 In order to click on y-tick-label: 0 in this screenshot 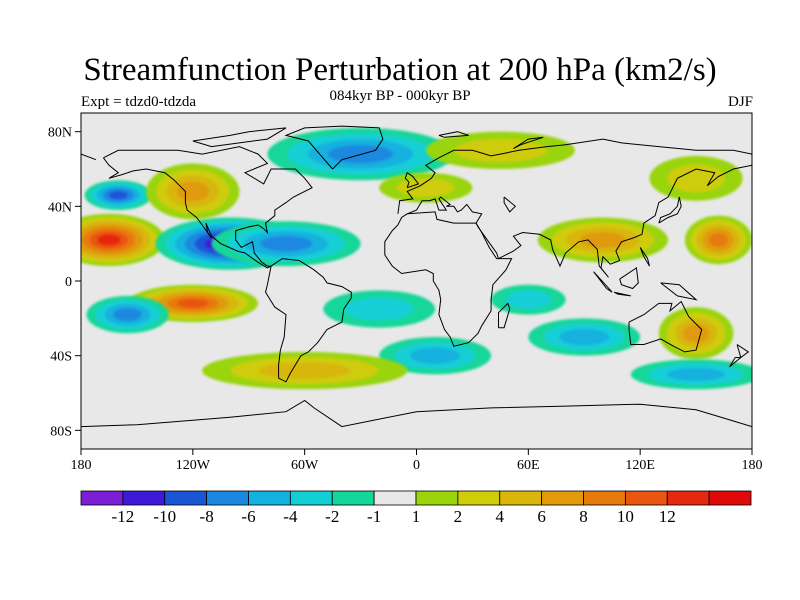, I will do `click(68, 282)`.